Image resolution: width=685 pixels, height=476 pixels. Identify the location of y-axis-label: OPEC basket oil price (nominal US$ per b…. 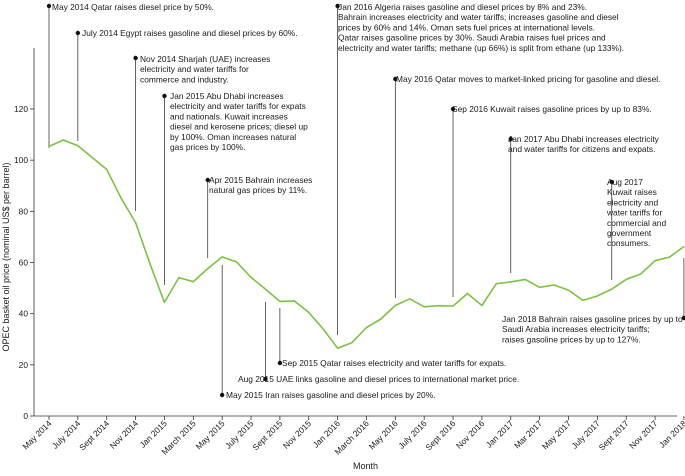
(6, 256).